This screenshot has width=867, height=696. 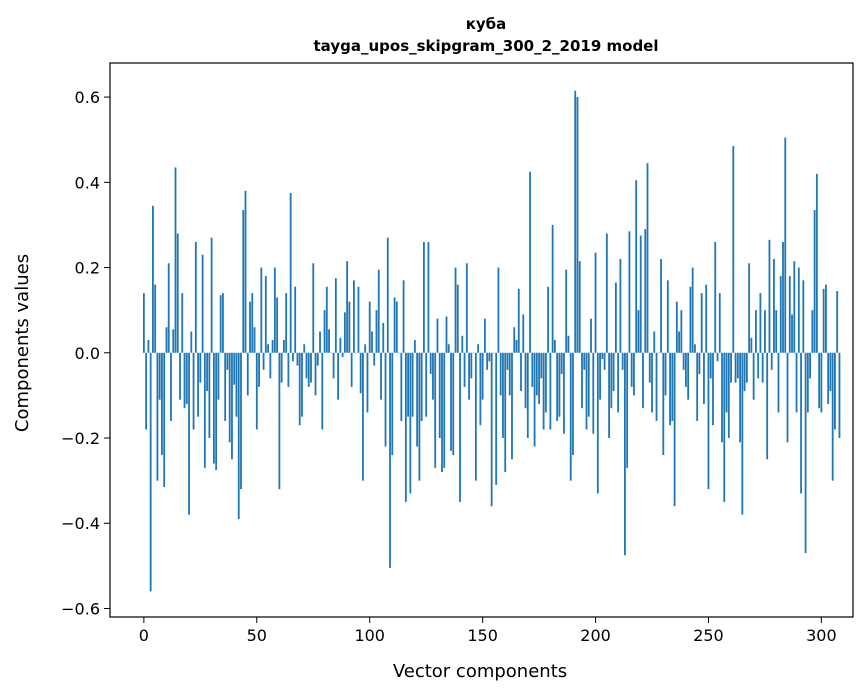 What do you see at coordinates (87, 97) in the screenshot?
I see `y-tick-label: 0.6` at bounding box center [87, 97].